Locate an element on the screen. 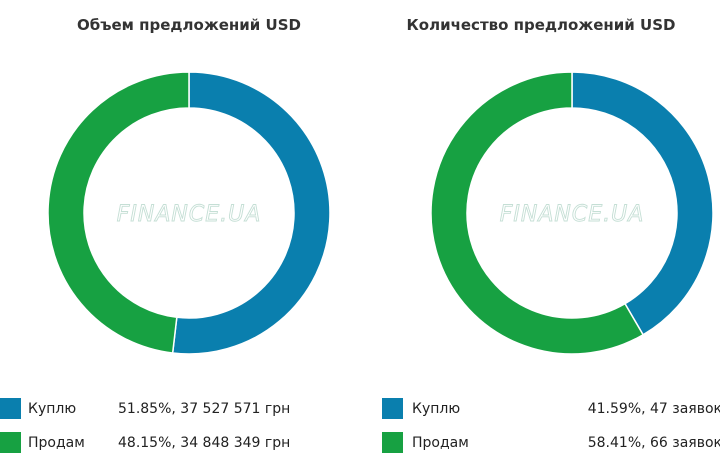 This screenshot has height=470, width=720. legend-item-sell: Продам 58.41%, 66 заявок is located at coordinates (540, 442).